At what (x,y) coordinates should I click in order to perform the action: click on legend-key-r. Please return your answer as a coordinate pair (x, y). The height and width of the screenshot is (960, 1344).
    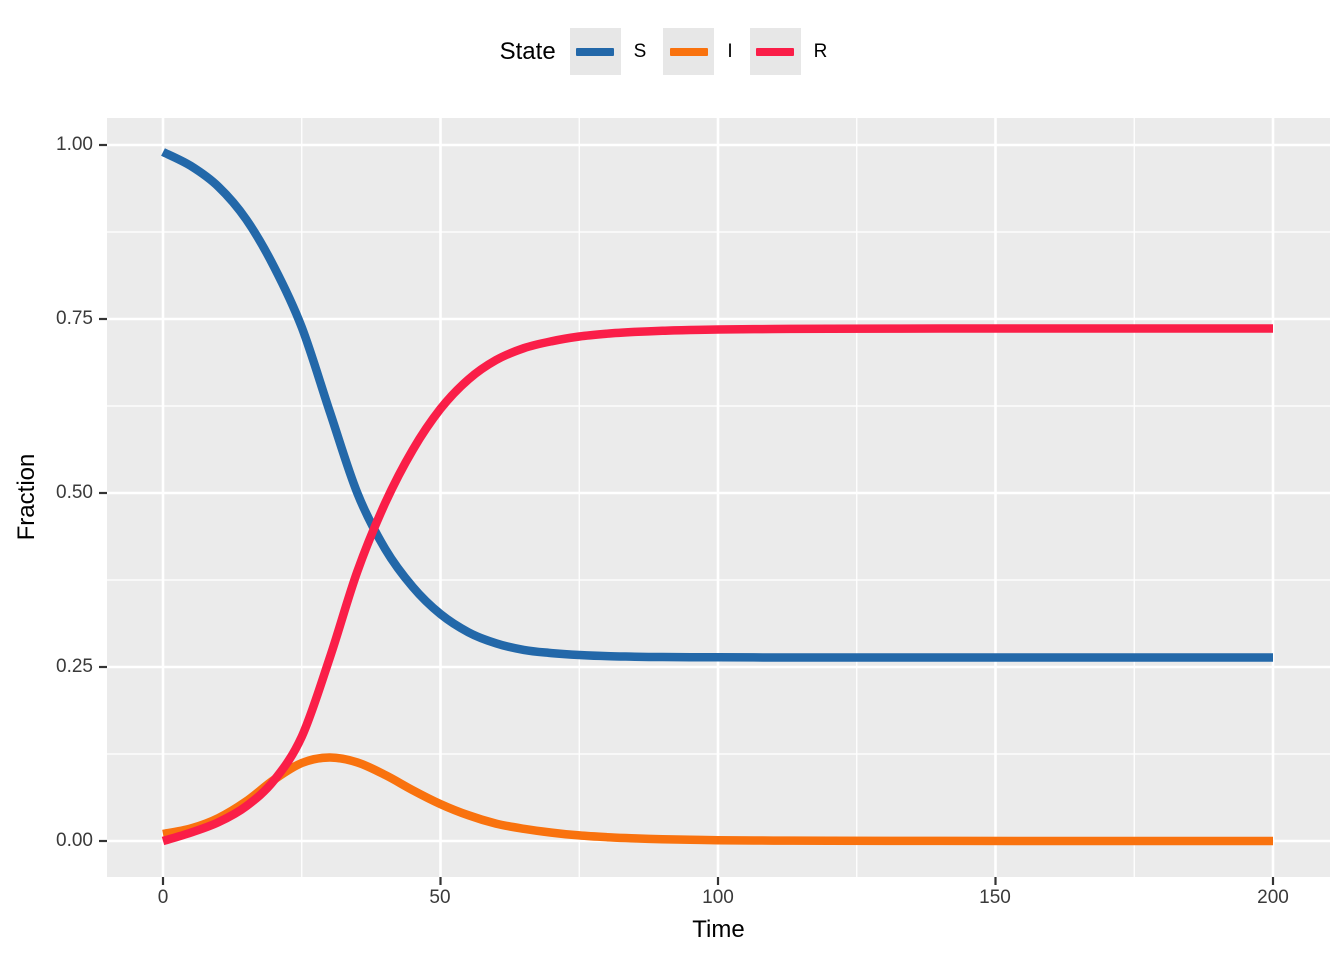
    Looking at the image, I should click on (775, 51).